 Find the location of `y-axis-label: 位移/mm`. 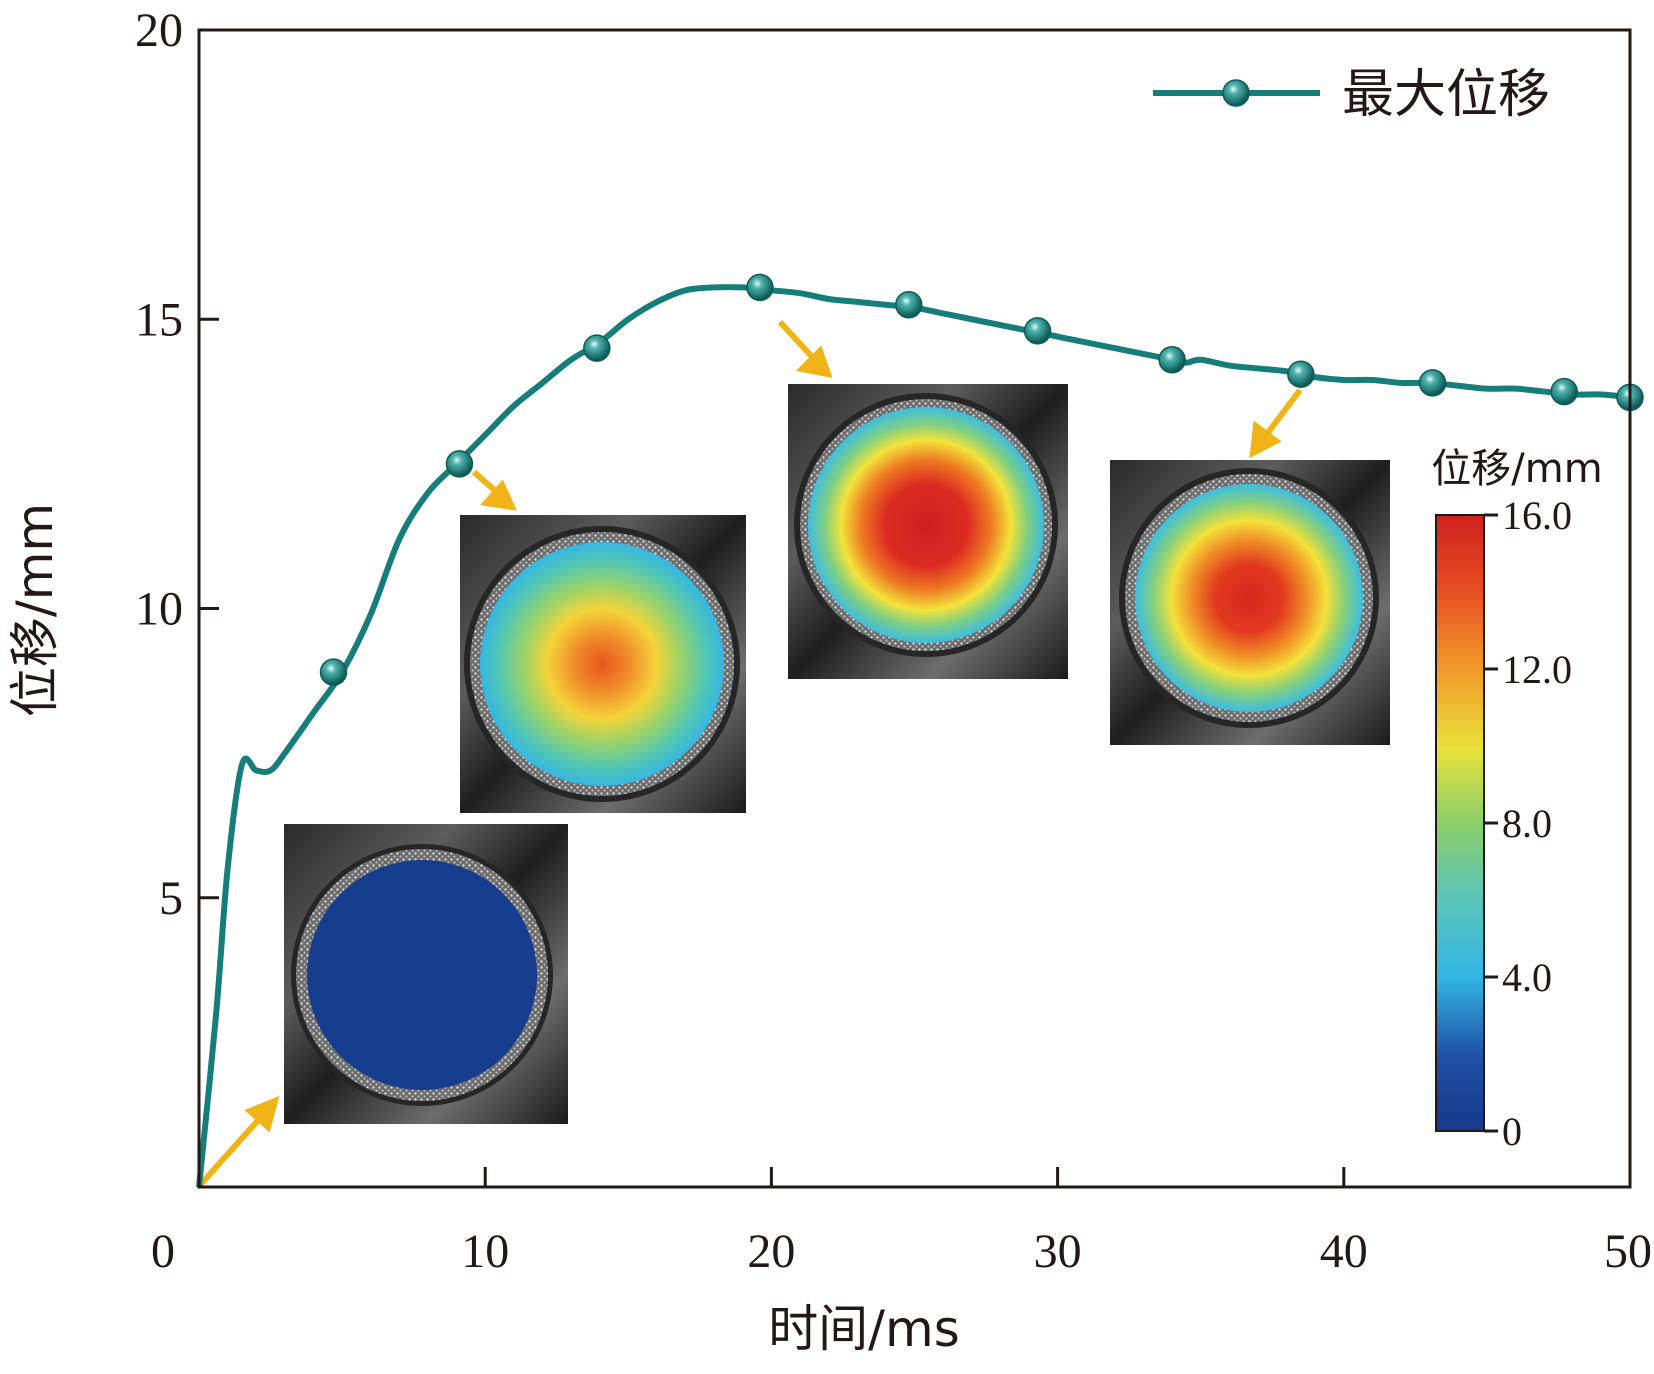

y-axis-label: 位移/mm is located at coordinates (35, 610).